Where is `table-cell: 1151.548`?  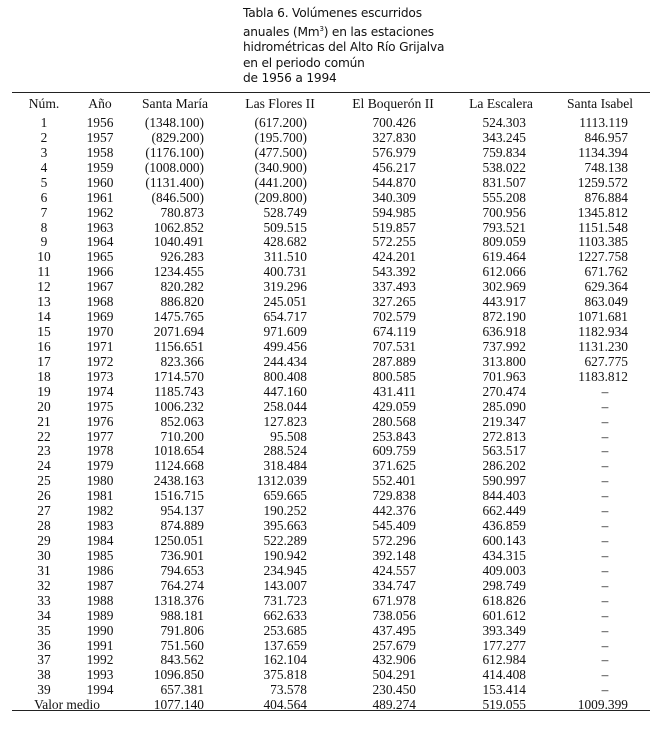
table-cell: 1151.548 is located at coordinates (603, 227).